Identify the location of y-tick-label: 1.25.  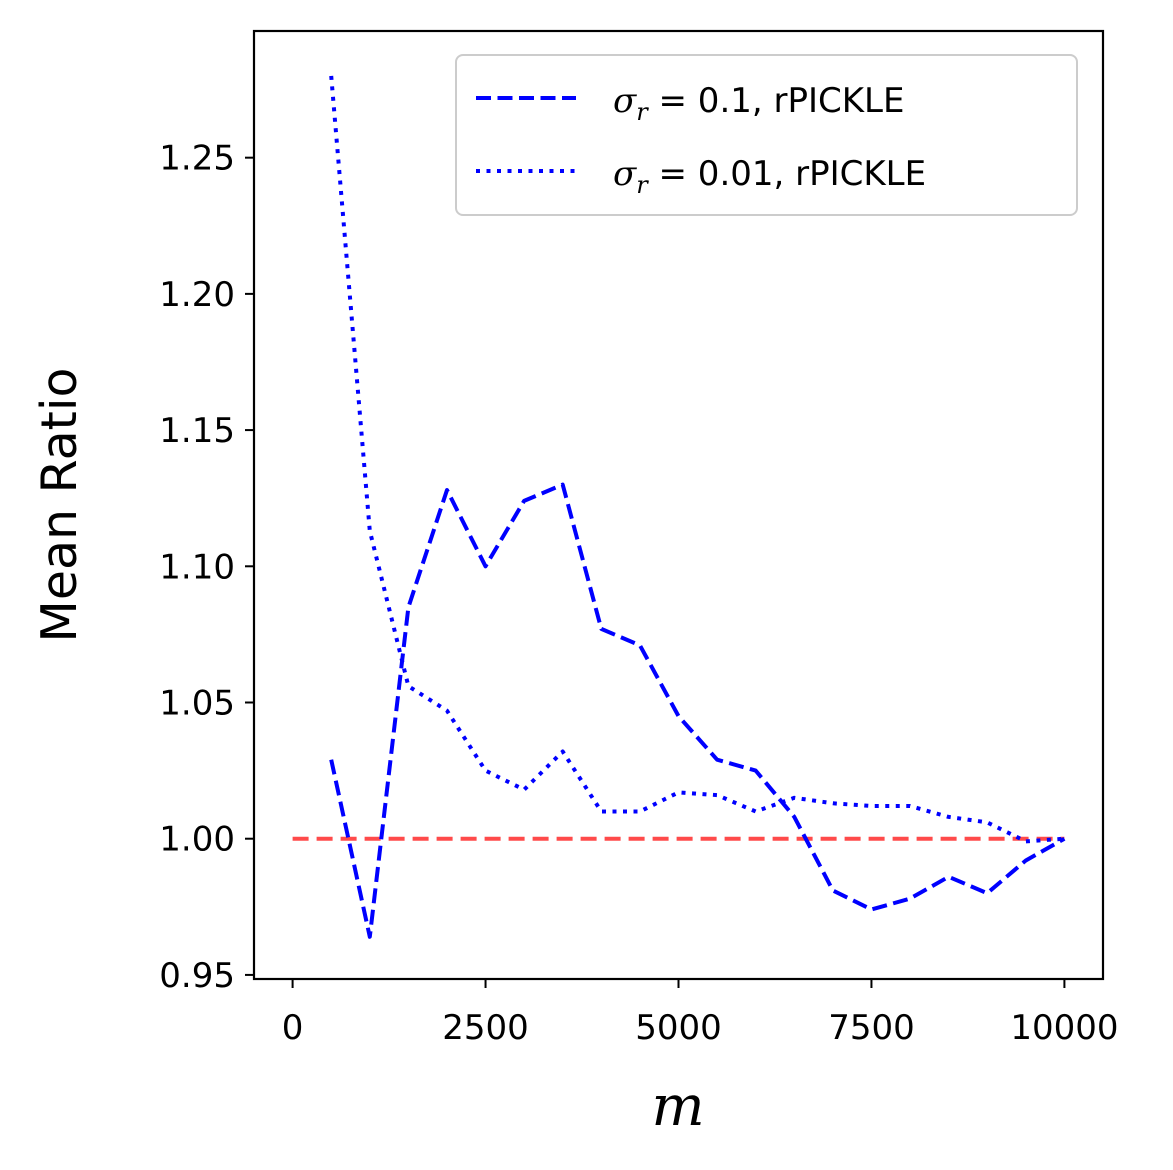
(197, 159).